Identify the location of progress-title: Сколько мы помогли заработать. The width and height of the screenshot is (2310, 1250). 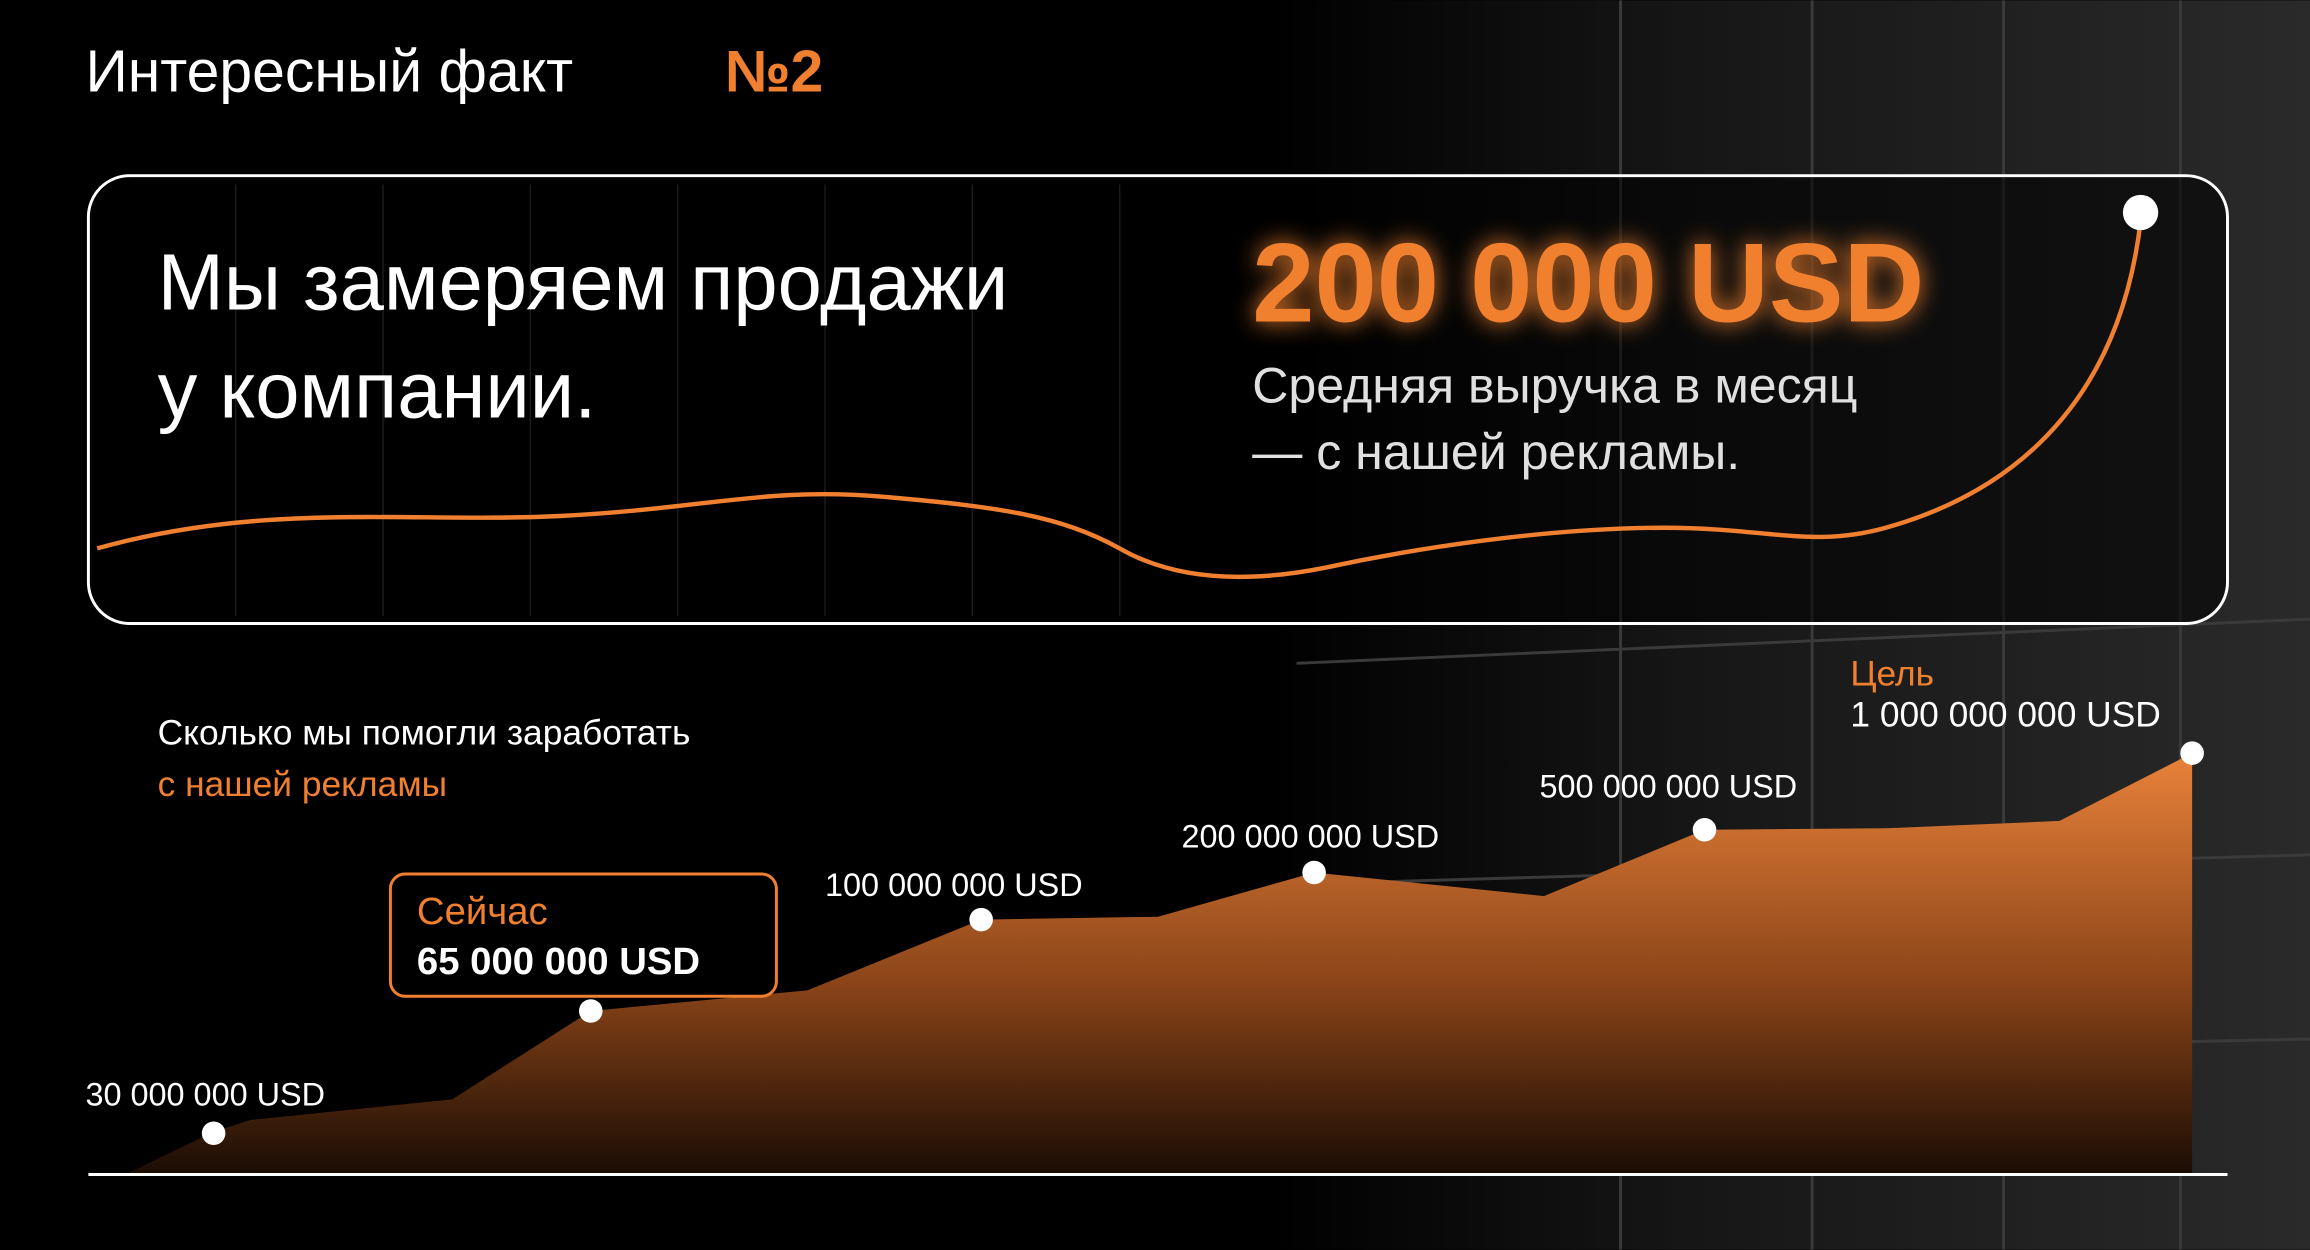
(424, 732).